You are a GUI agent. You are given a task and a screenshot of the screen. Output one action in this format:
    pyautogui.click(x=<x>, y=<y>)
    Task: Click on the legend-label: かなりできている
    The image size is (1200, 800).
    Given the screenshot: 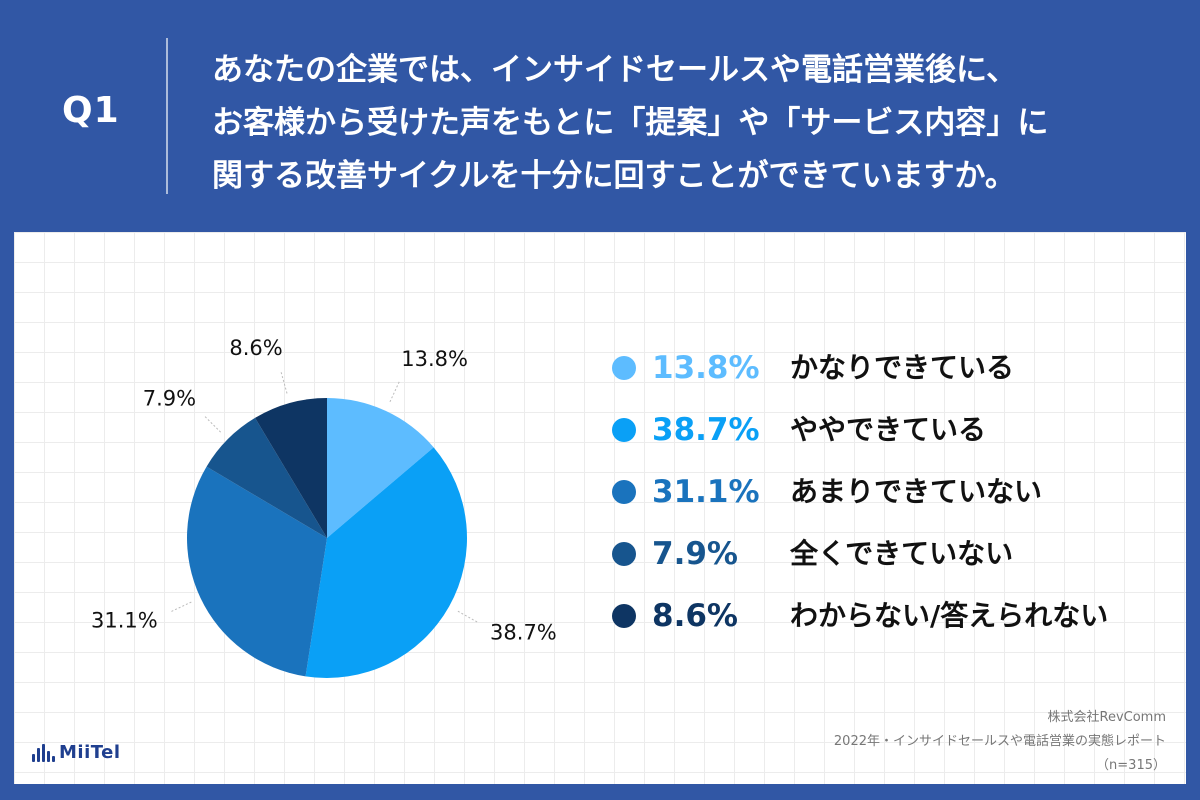 What is the action you would take?
    pyautogui.click(x=902, y=367)
    